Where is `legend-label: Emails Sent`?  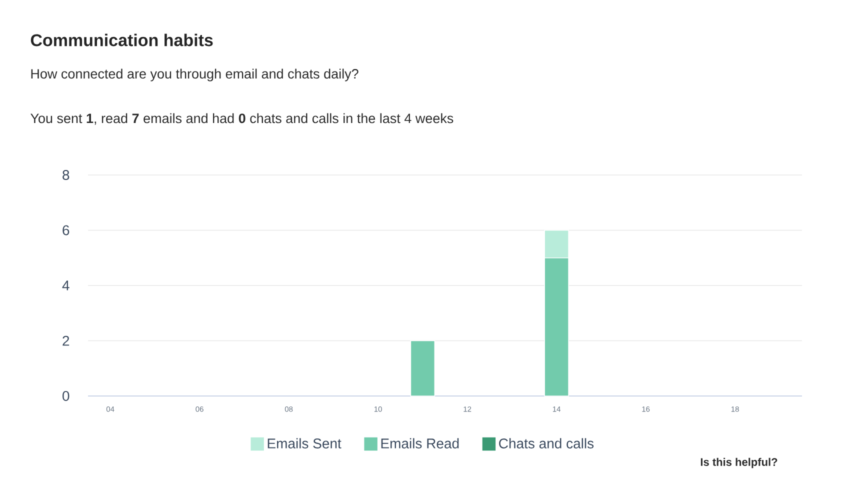
legend-label: Emails Sent is located at coordinates (305, 443).